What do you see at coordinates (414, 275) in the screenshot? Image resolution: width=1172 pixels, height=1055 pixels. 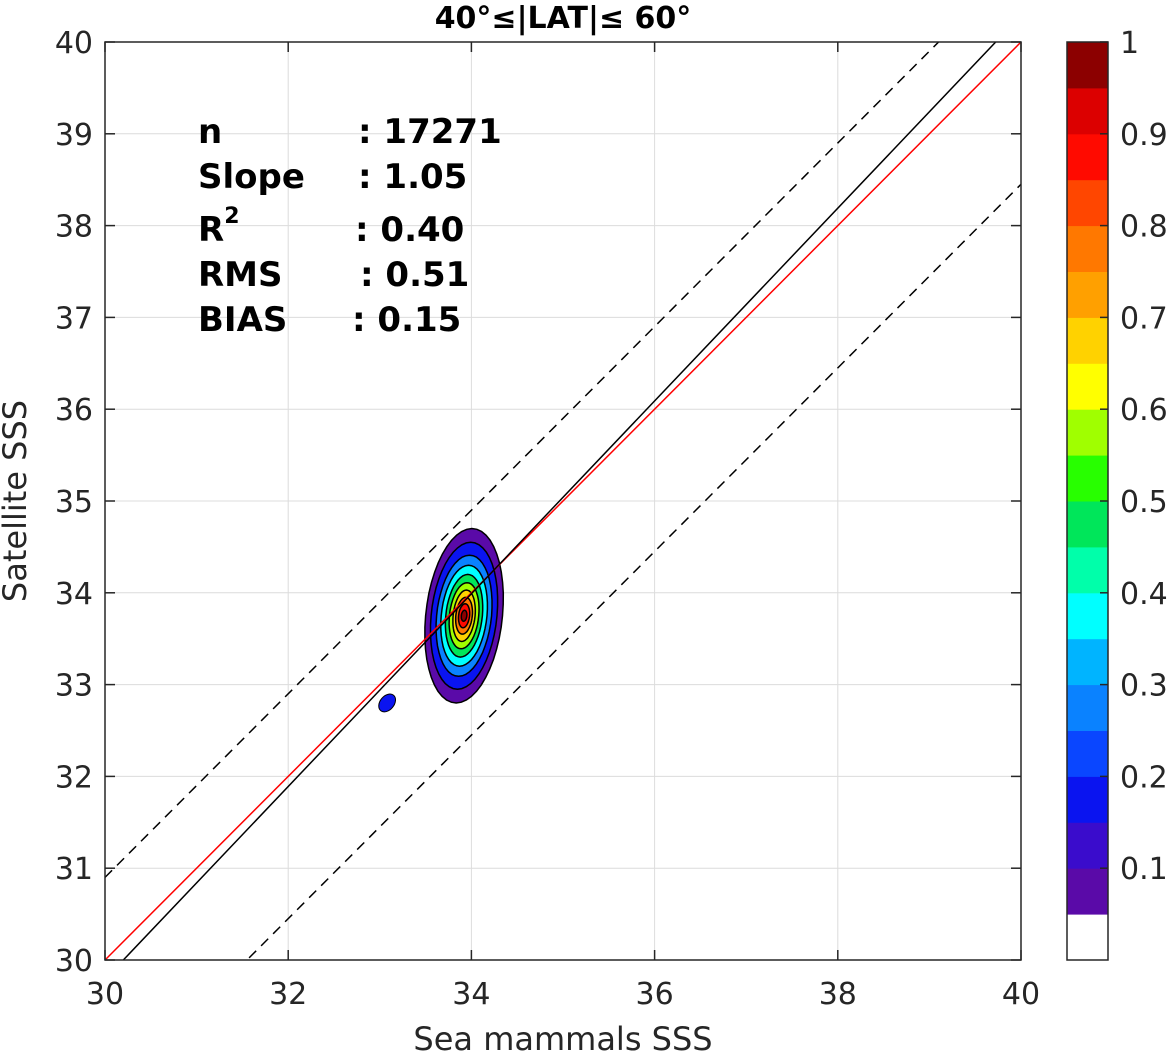 I see `stat-value: : 0.51` at bounding box center [414, 275].